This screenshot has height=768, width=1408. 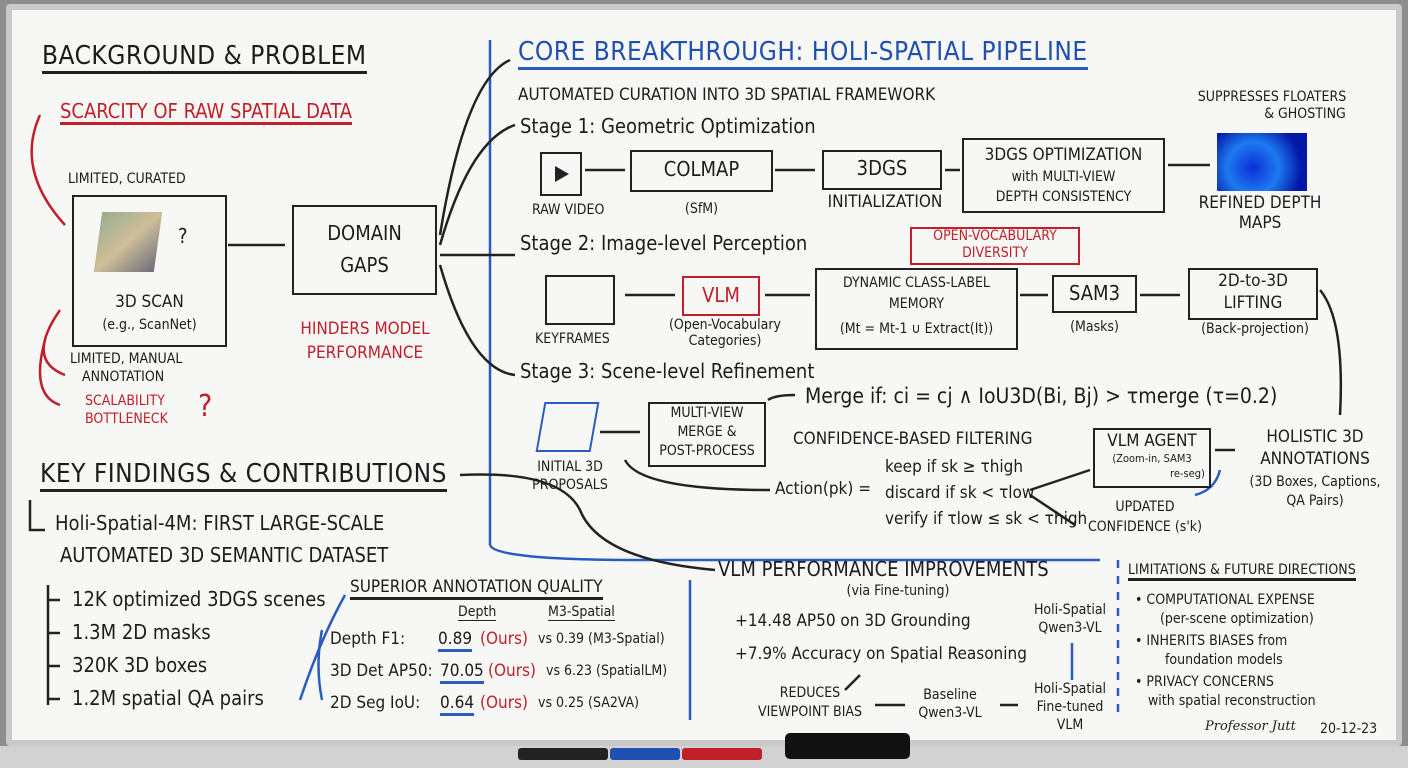 What do you see at coordinates (701, 209) in the screenshot?
I see `sfm-label: (SfM)` at bounding box center [701, 209].